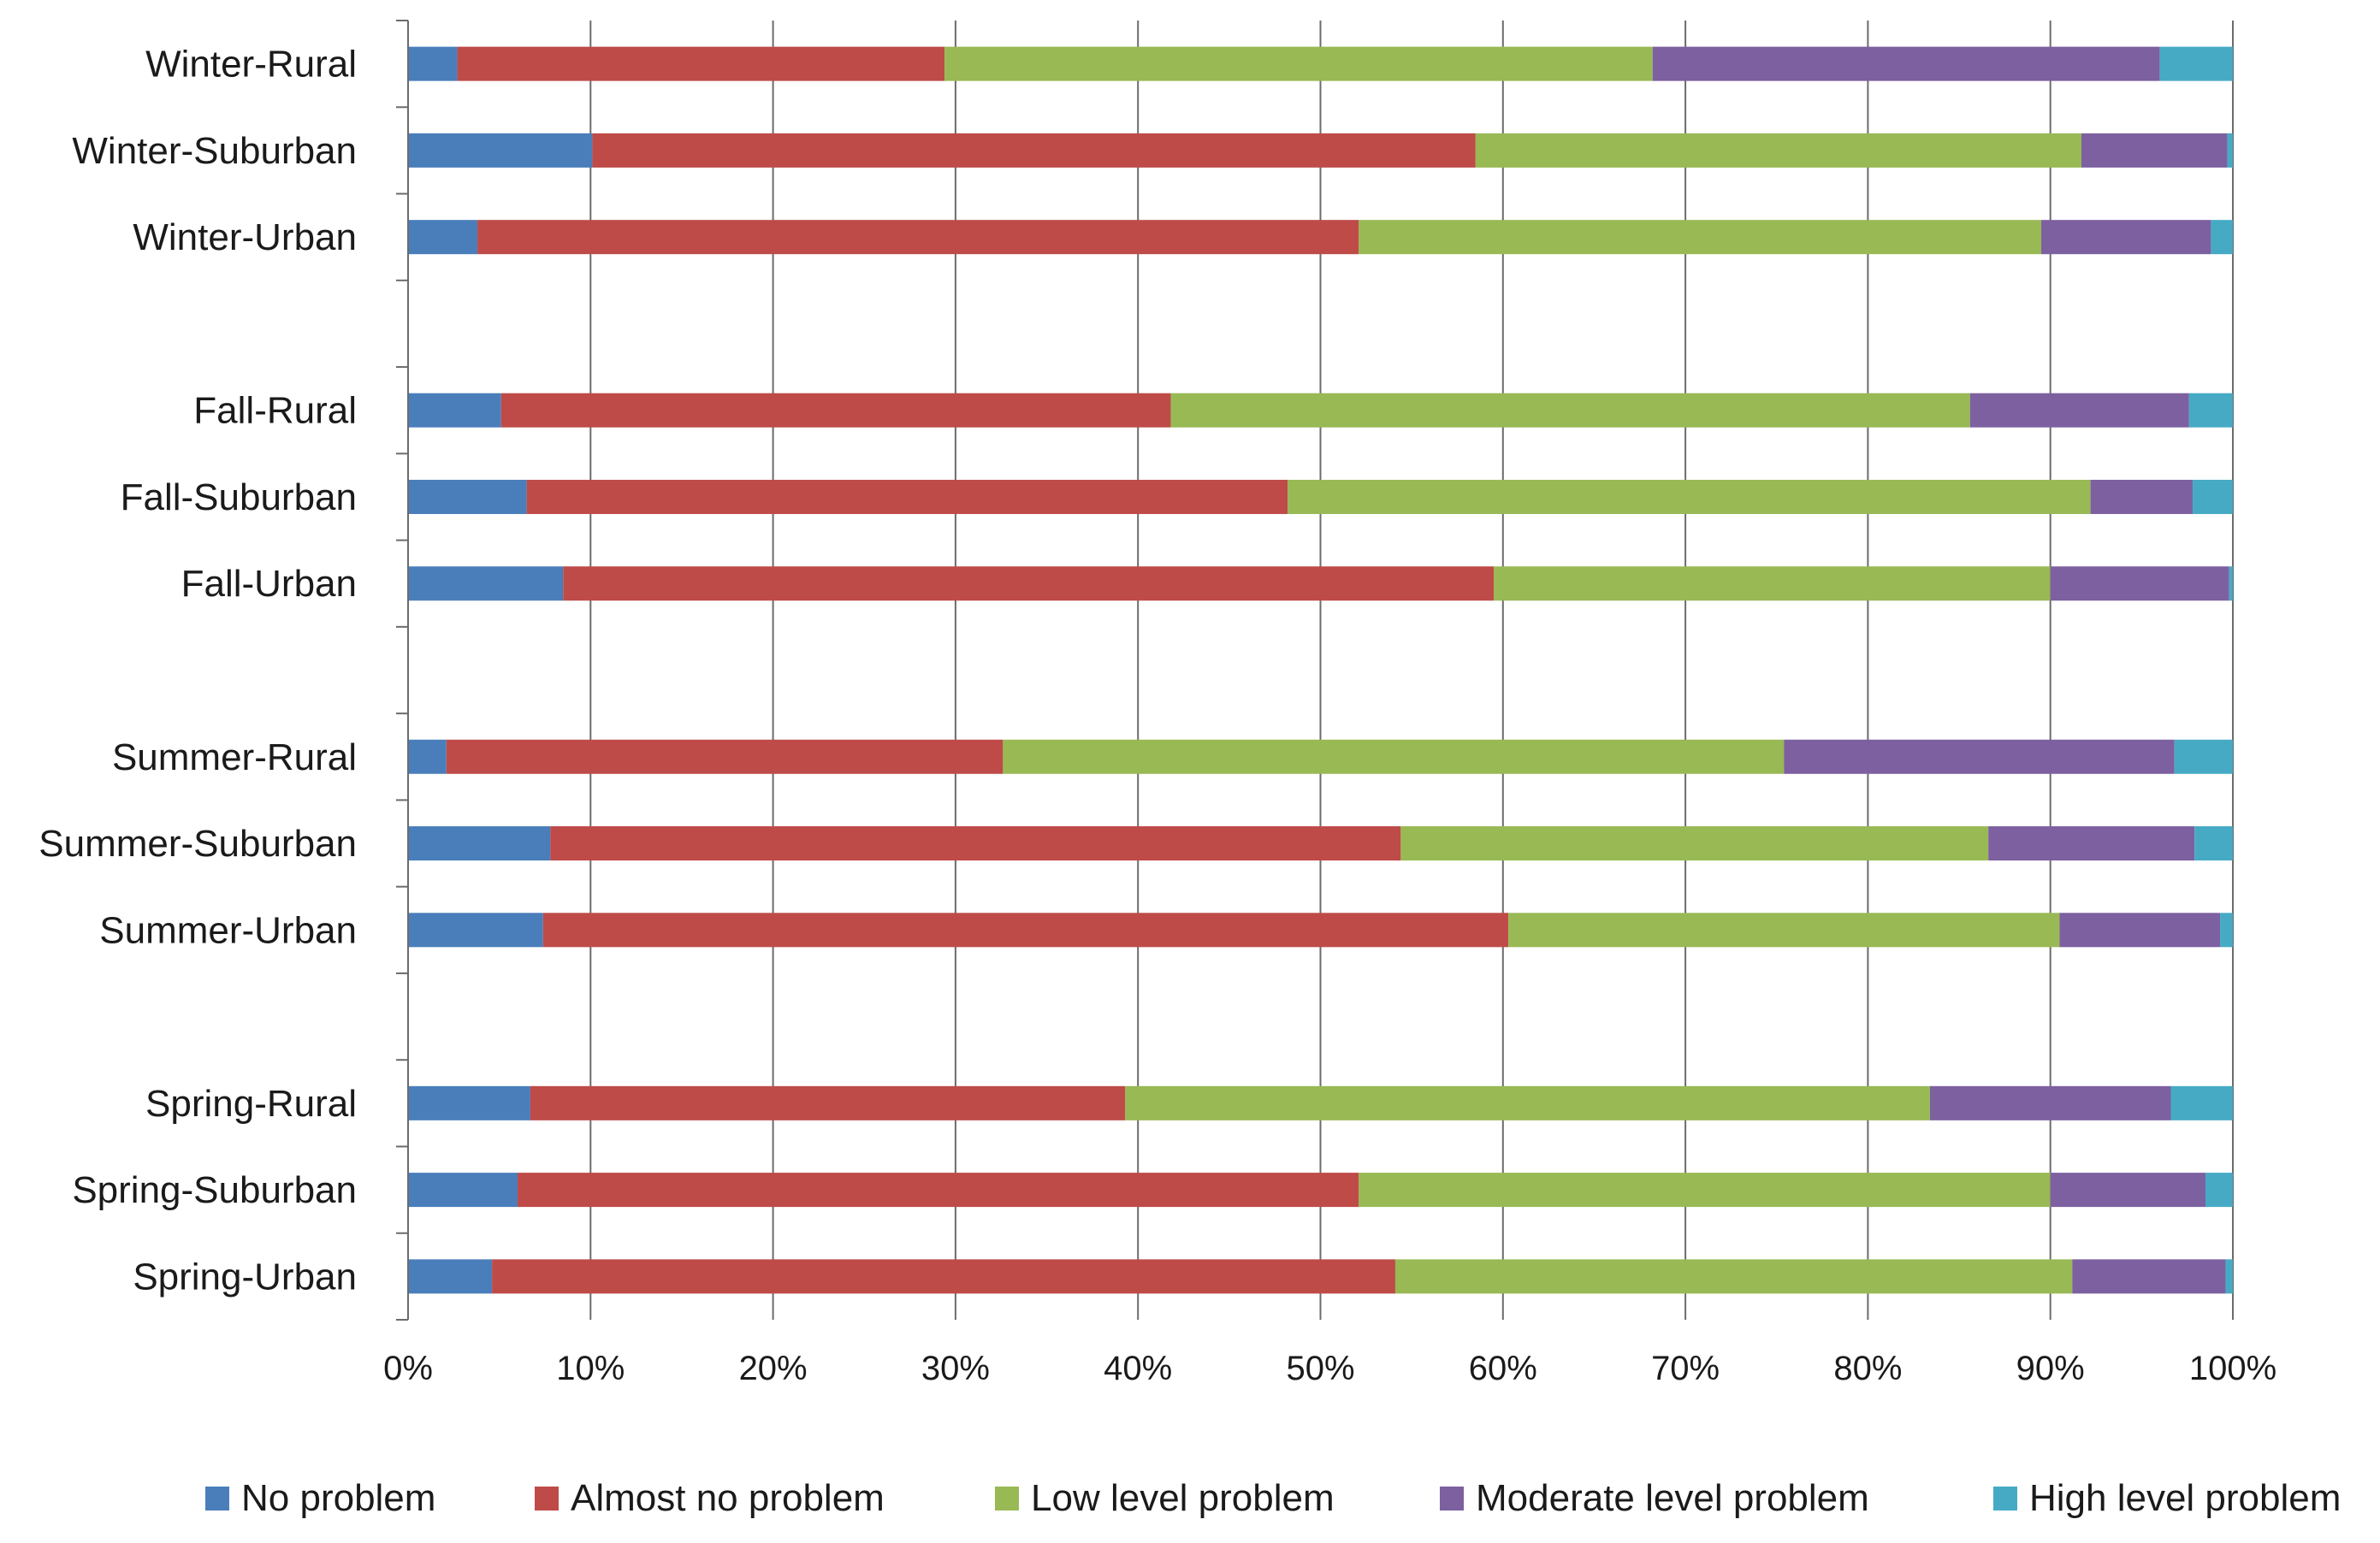  Describe the element at coordinates (251, 1104) in the screenshot. I see `category-label-spring-rural: Spring-Rural` at that location.